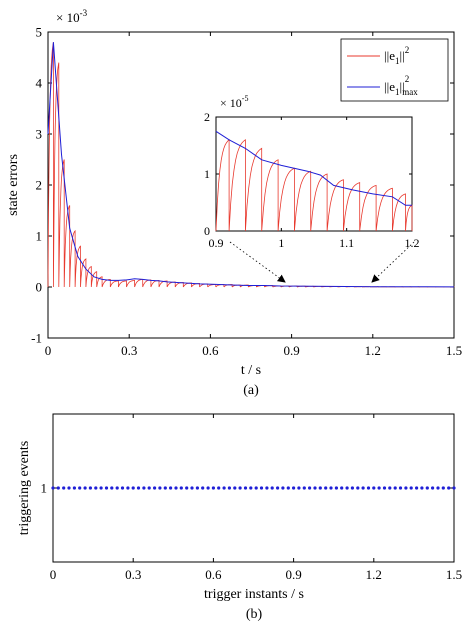  What do you see at coordinates (313, 168) in the screenshot?
I see `inset-series-e1-squared-max` at bounding box center [313, 168].